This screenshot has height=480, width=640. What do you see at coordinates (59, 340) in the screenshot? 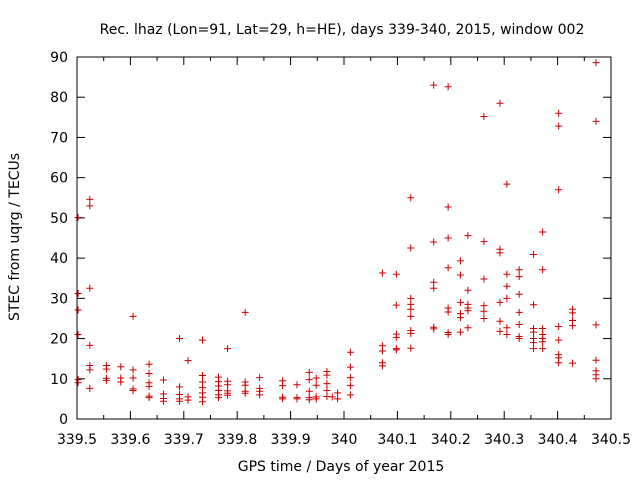
I see `y-tick-label: 20` at bounding box center [59, 340].